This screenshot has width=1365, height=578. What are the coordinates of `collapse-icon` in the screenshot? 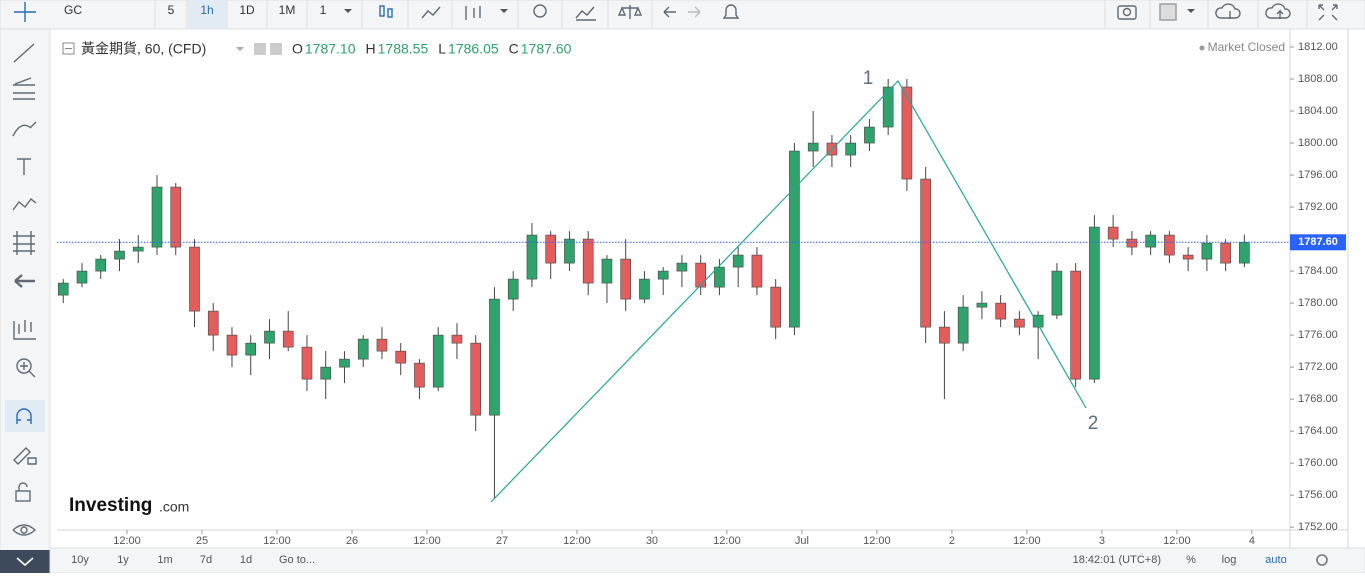 It's located at (25, 562).